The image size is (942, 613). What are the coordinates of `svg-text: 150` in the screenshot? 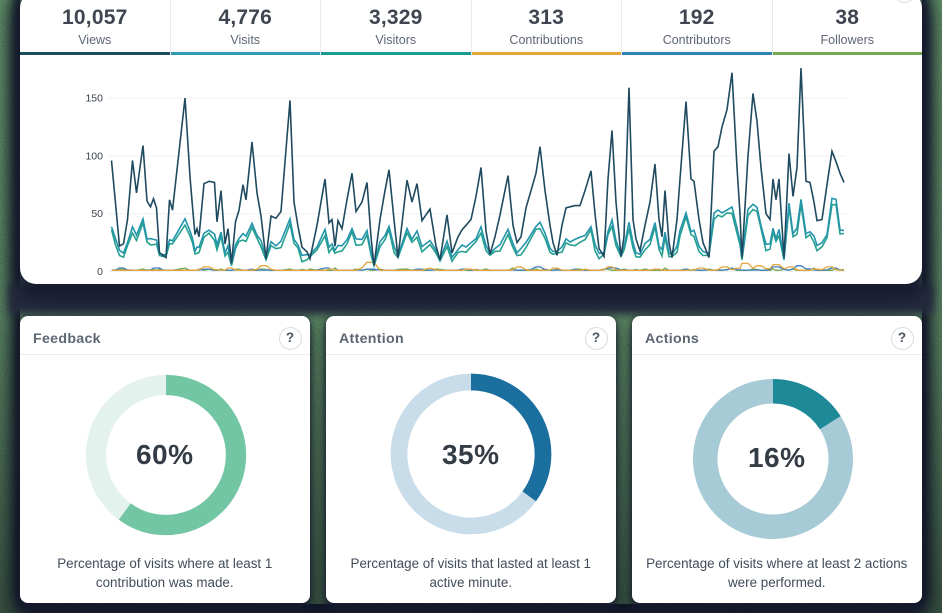 It's located at (94, 99).